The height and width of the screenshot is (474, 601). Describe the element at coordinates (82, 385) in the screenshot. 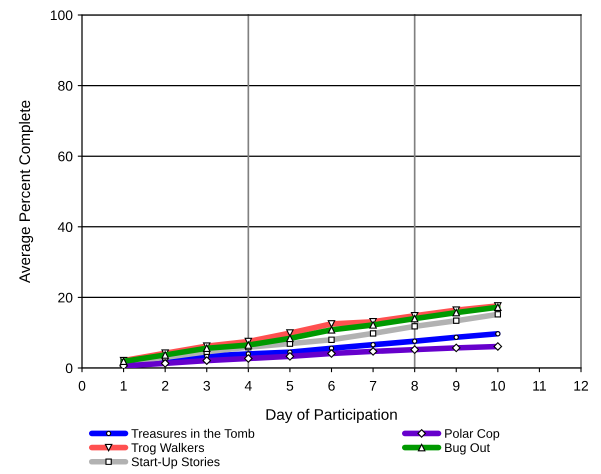

I see `x-tick-label: 0` at that location.